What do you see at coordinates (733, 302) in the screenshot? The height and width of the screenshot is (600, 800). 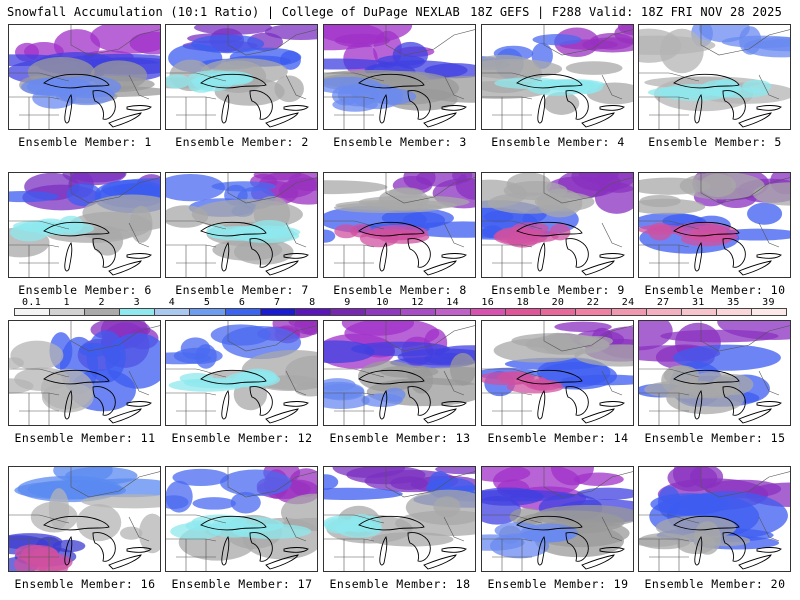 I see `scale-label: 35` at bounding box center [733, 302].